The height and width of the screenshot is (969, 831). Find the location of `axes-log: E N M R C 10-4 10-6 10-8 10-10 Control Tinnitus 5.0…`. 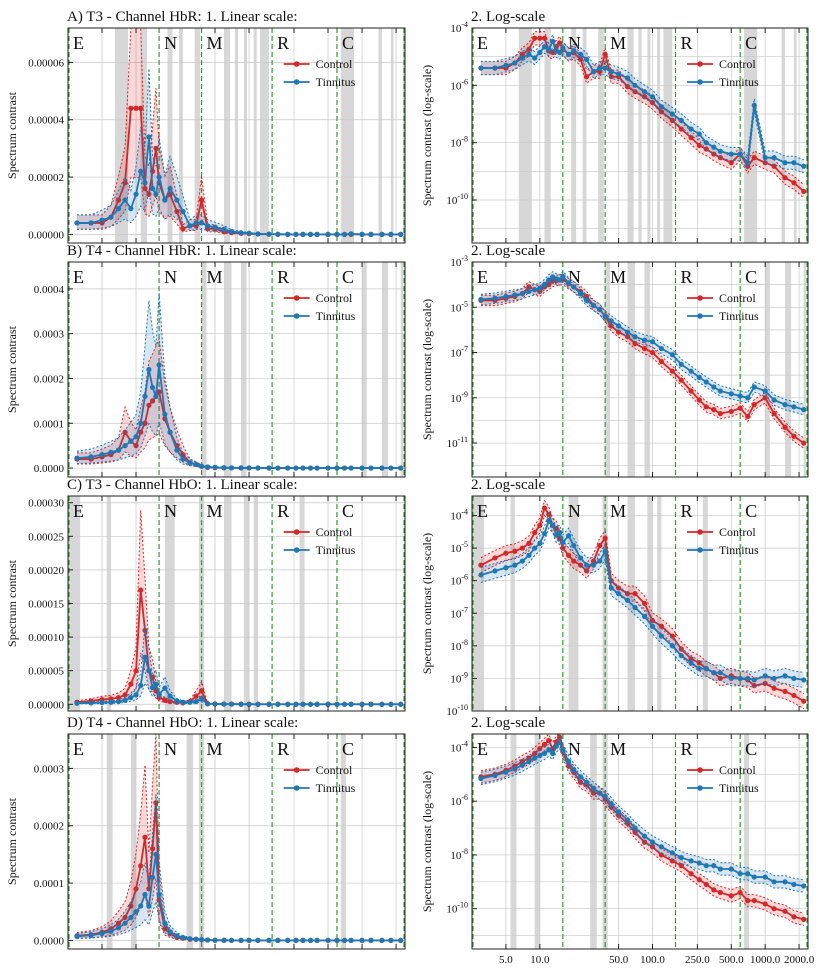

axes-log: E N M R C 10-4 10-6 10-8 10-10 Control Tinnitus 5.0… is located at coordinates (630, 851).